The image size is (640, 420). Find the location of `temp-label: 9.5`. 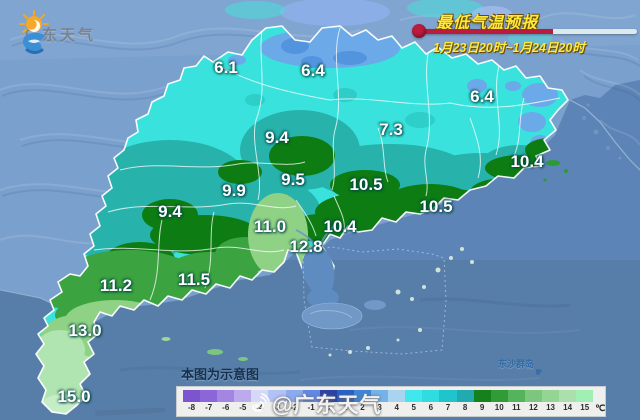

temp-label: 9.5 is located at coordinates (293, 179).